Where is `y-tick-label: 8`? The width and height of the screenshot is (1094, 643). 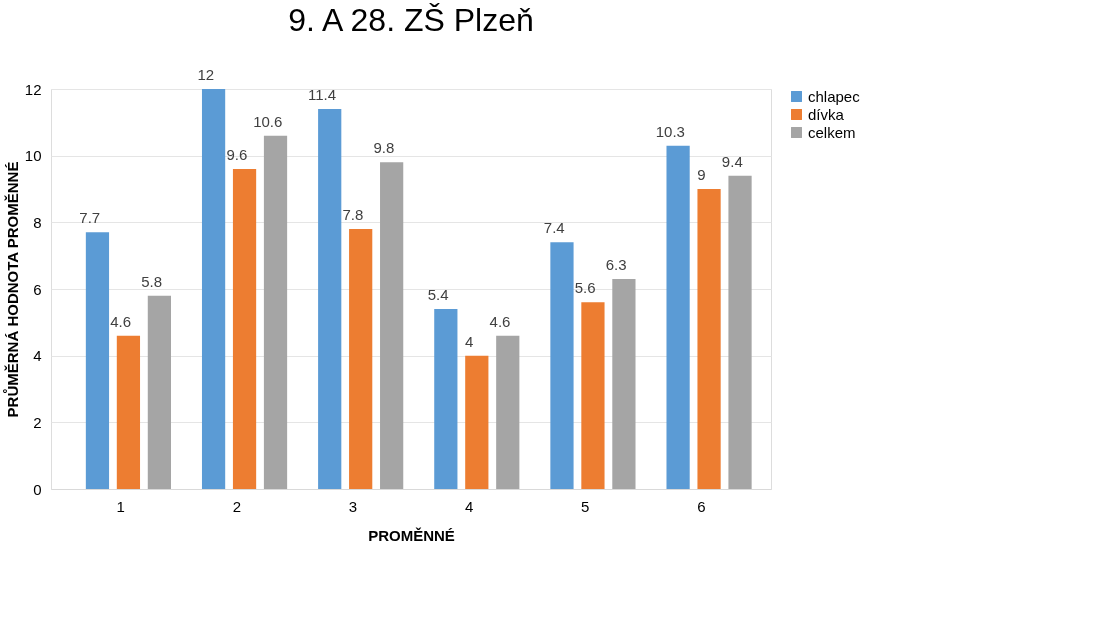 y-tick-label: 8 is located at coordinates (37, 222).